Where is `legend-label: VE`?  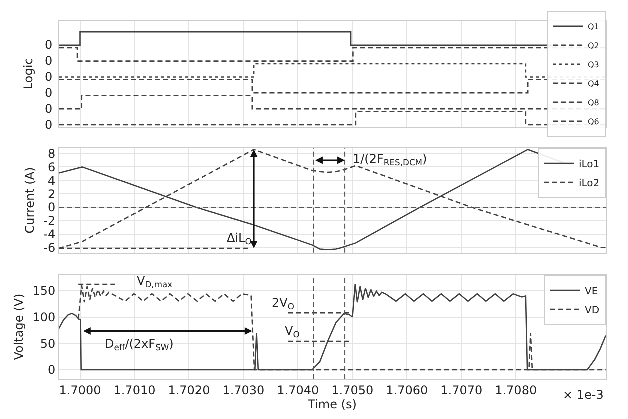
legend-label: VE is located at coordinates (591, 292).